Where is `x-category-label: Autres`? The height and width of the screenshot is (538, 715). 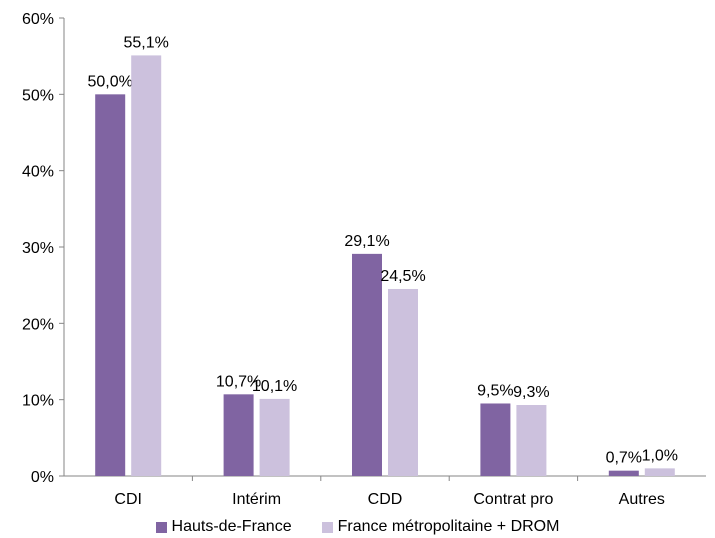
x-category-label: Autres is located at coordinates (642, 499).